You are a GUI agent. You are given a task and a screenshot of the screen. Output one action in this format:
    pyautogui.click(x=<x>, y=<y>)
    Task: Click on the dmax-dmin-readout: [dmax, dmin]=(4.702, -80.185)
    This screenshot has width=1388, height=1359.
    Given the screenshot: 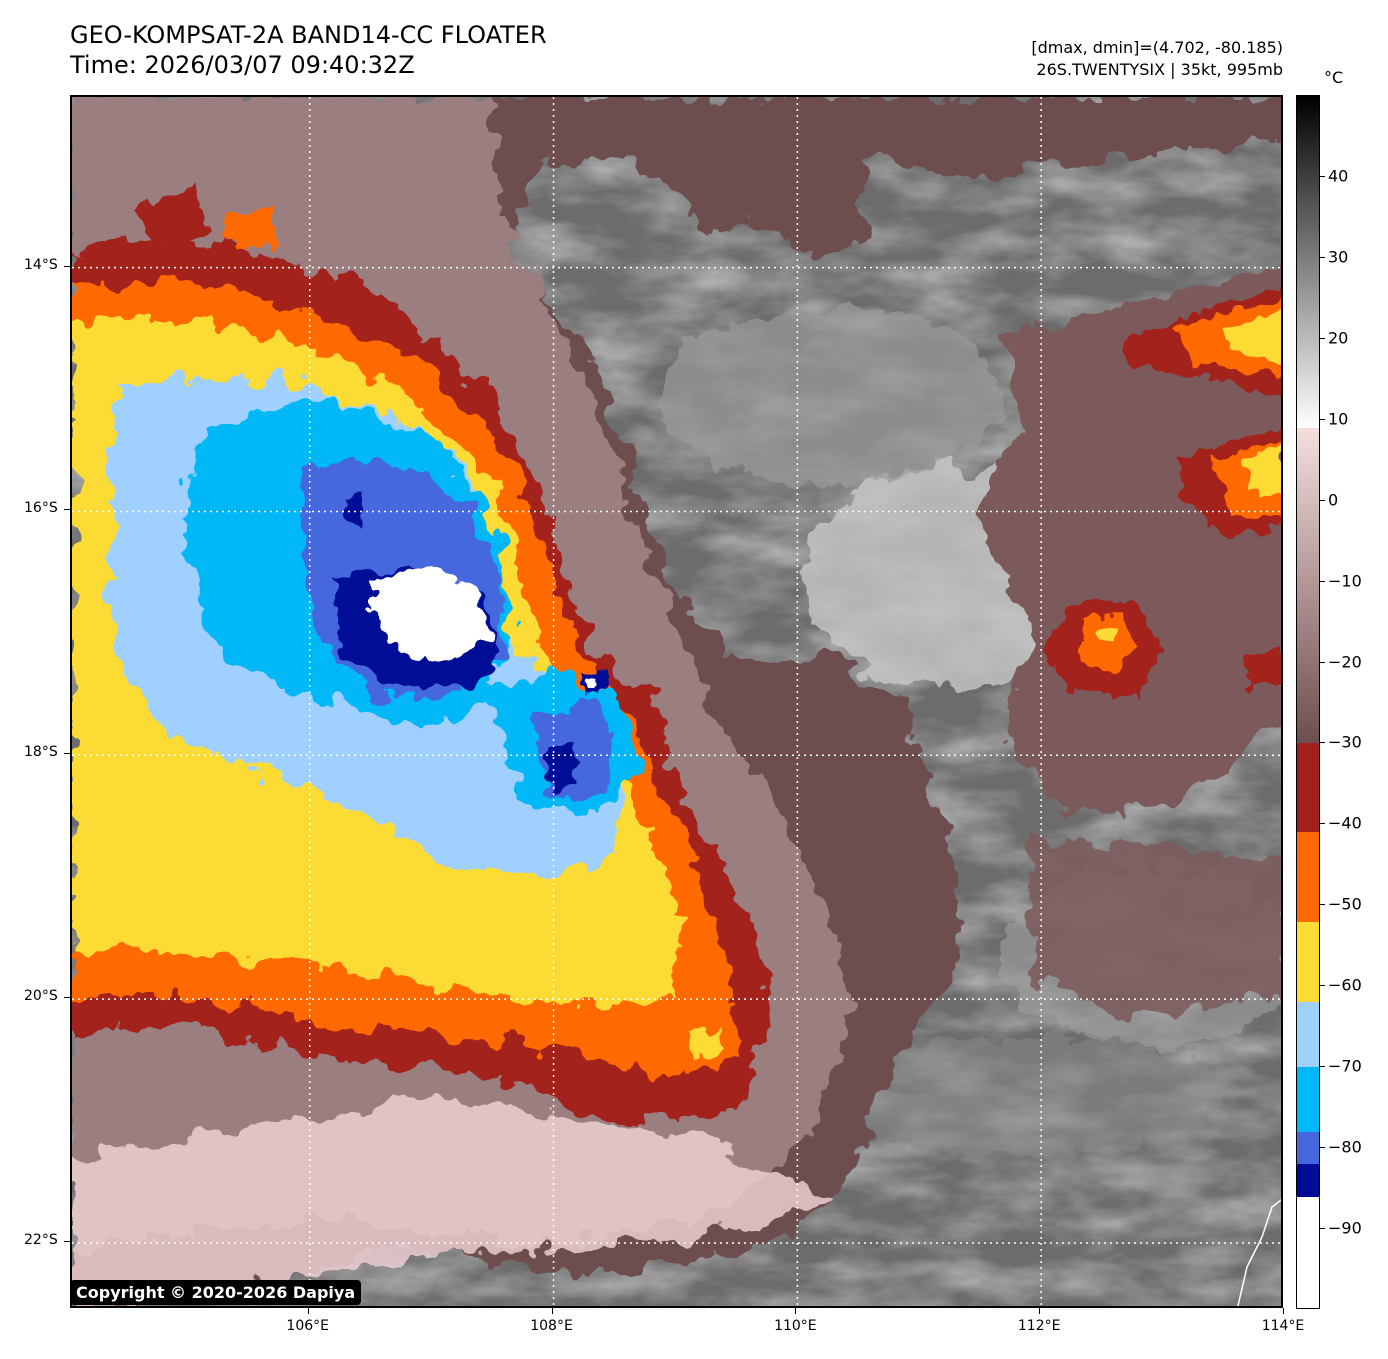 What is the action you would take?
    pyautogui.click(x=1157, y=47)
    